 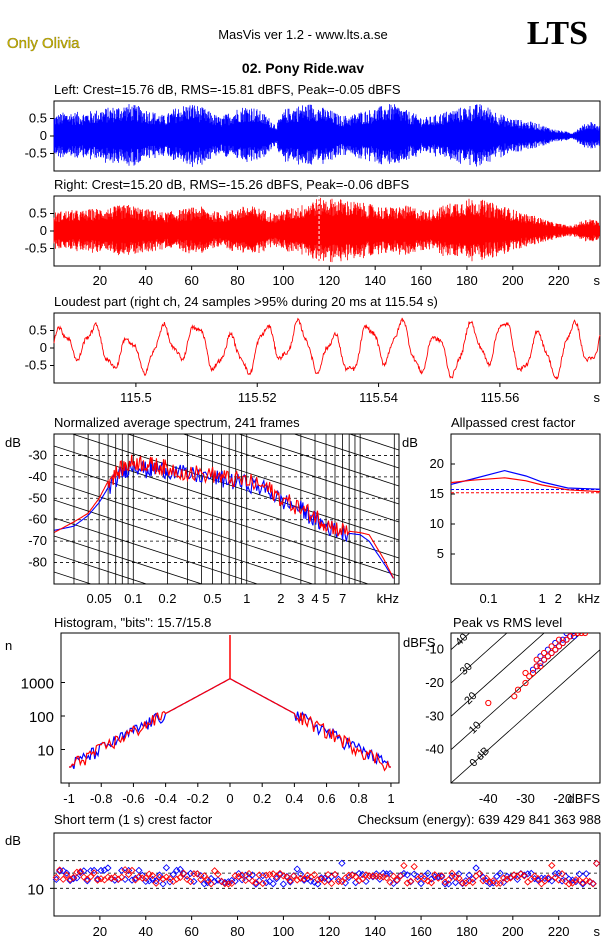 I want to click on y-tick-label: 0, so click(x=43, y=230).